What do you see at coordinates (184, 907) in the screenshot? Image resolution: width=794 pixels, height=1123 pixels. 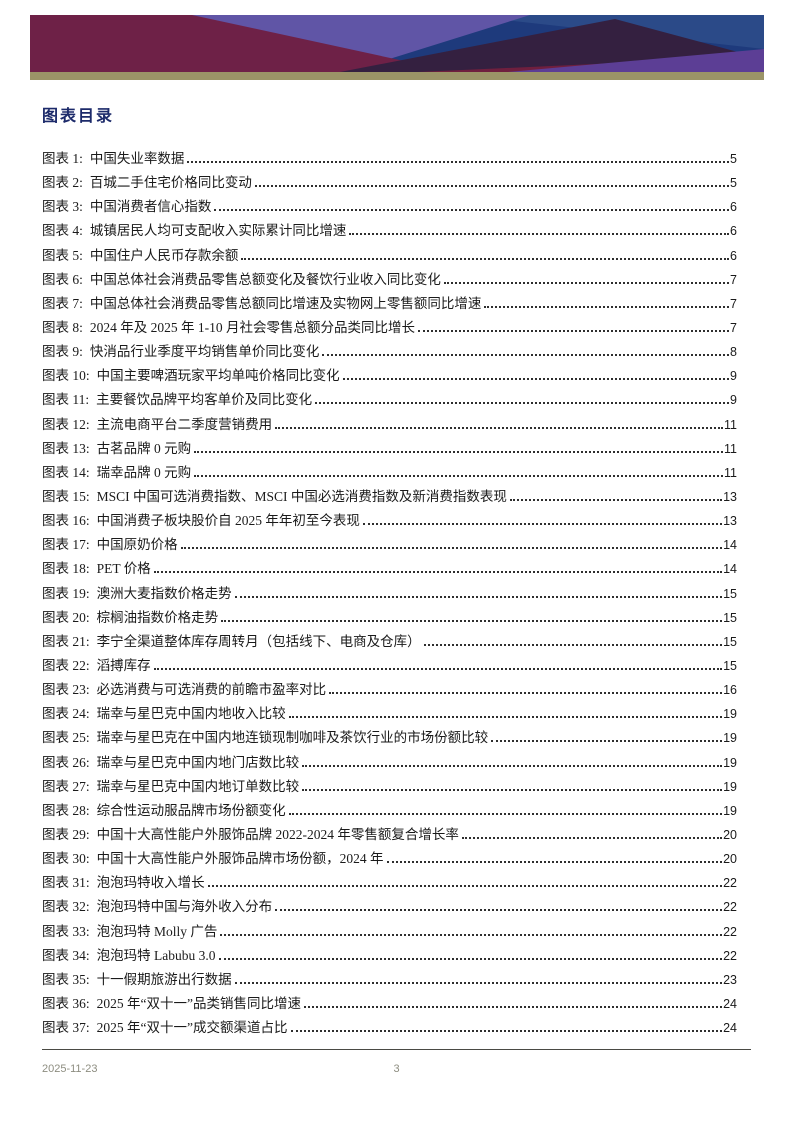 I see `toc-entry-title: 泡泡玛特中国与海外收入分布` at bounding box center [184, 907].